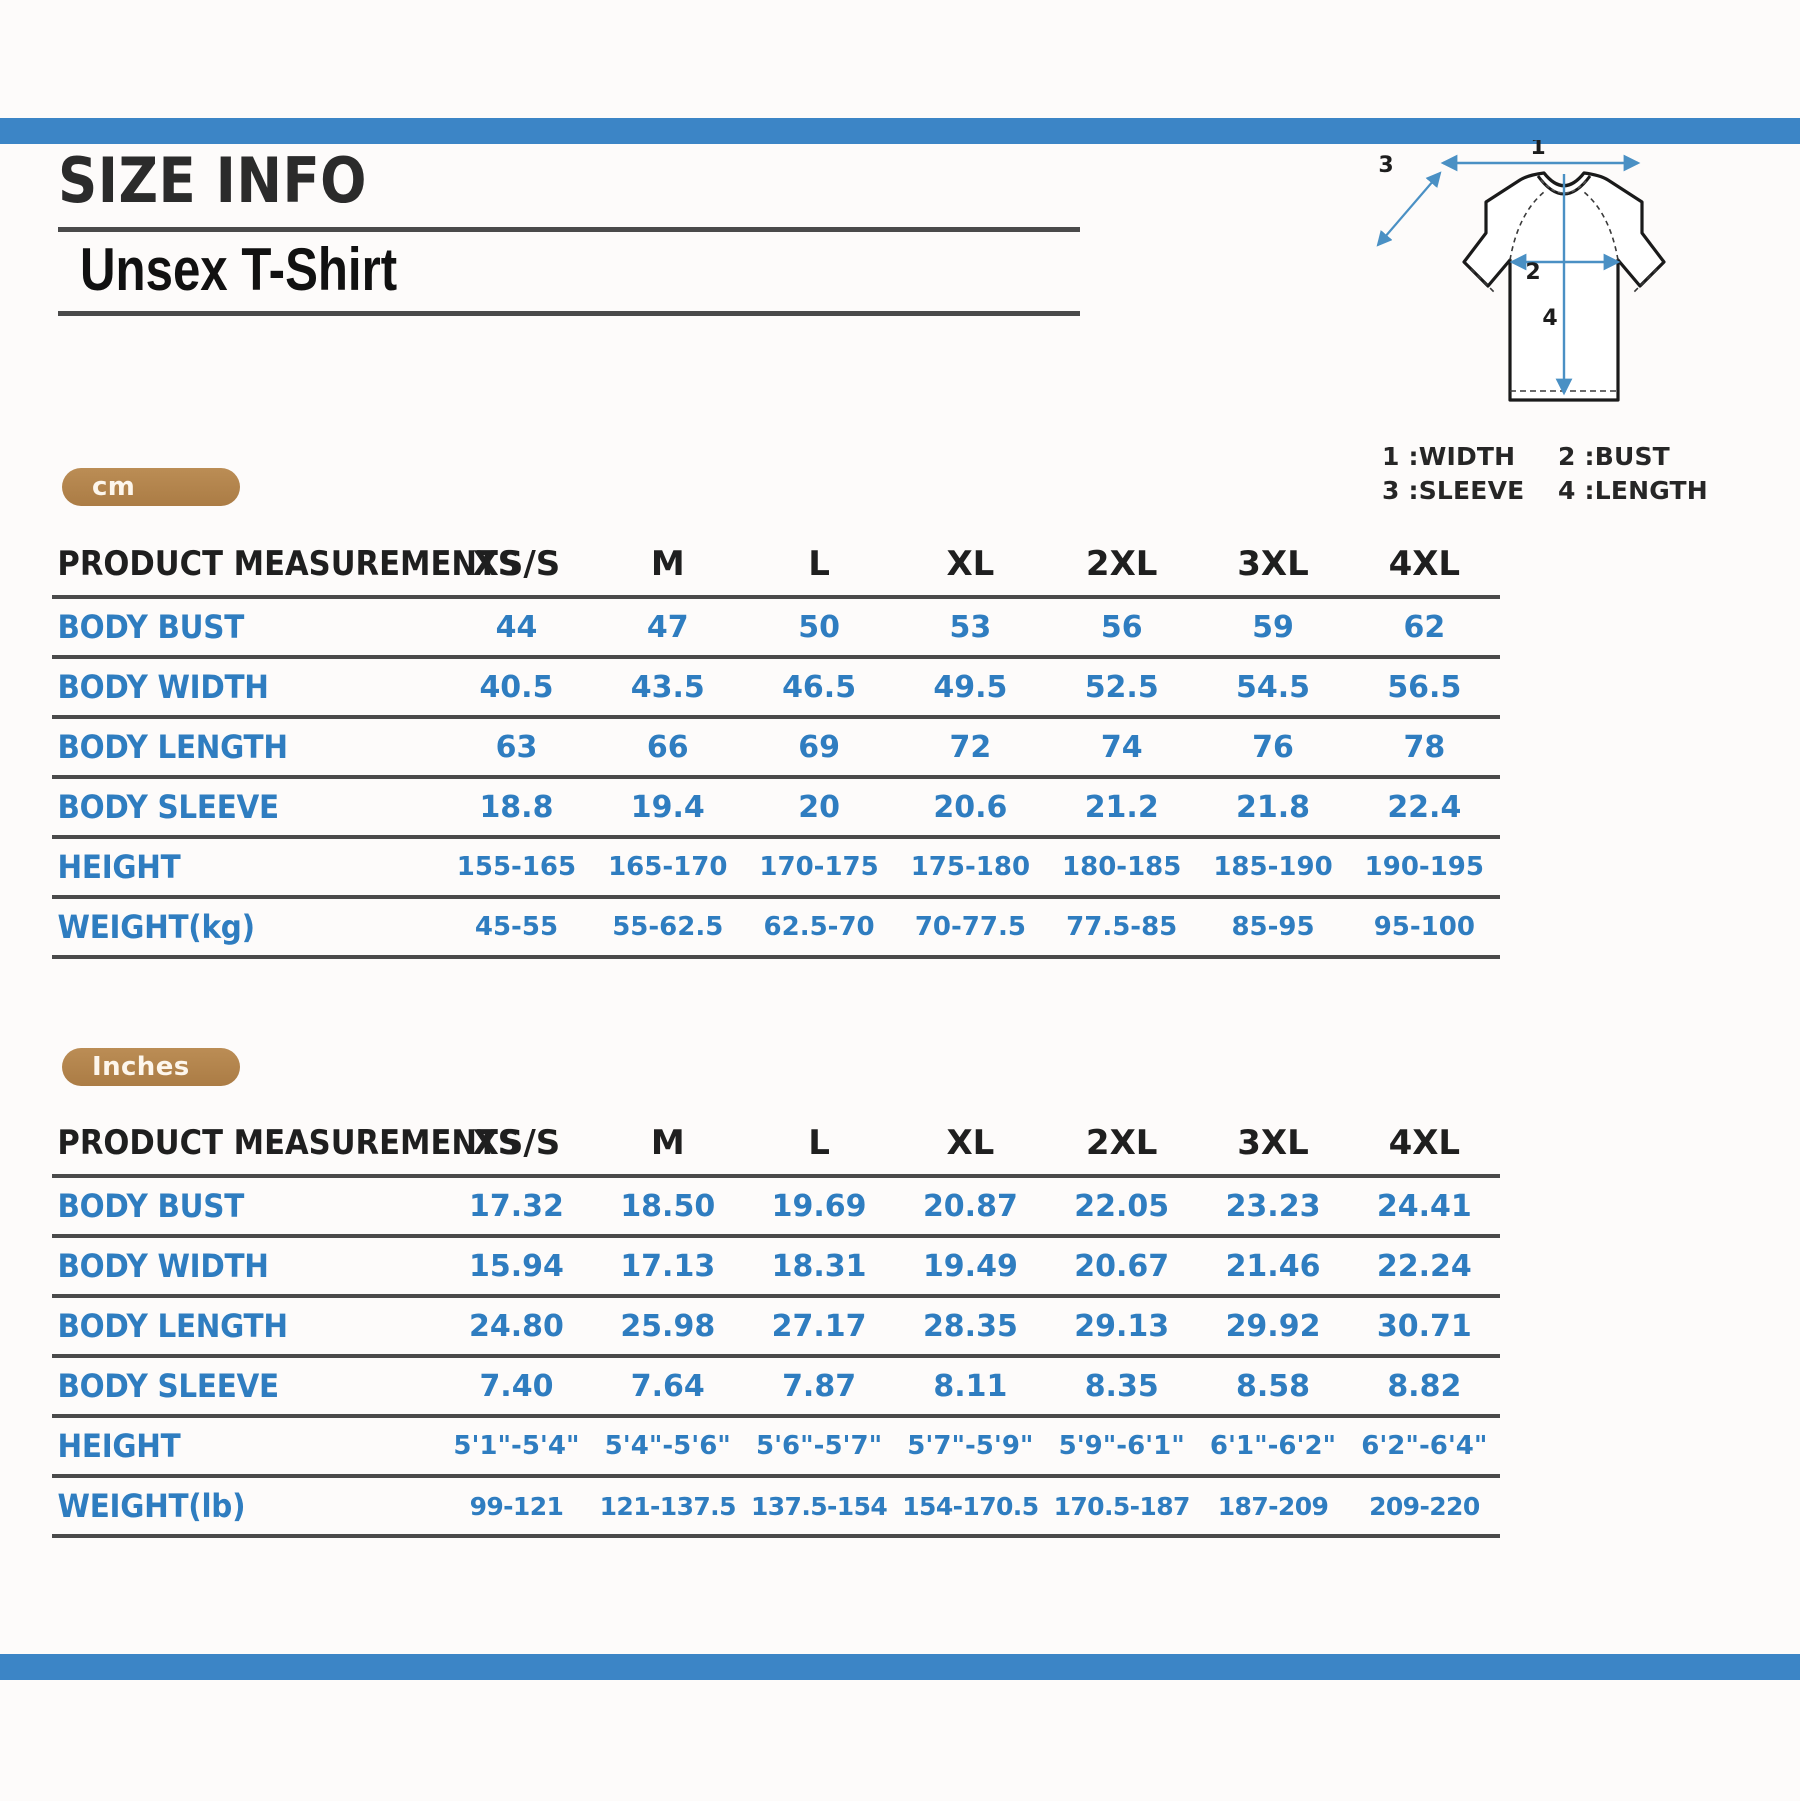  What do you see at coordinates (569, 230) in the screenshot?
I see `title-divider-top` at bounding box center [569, 230].